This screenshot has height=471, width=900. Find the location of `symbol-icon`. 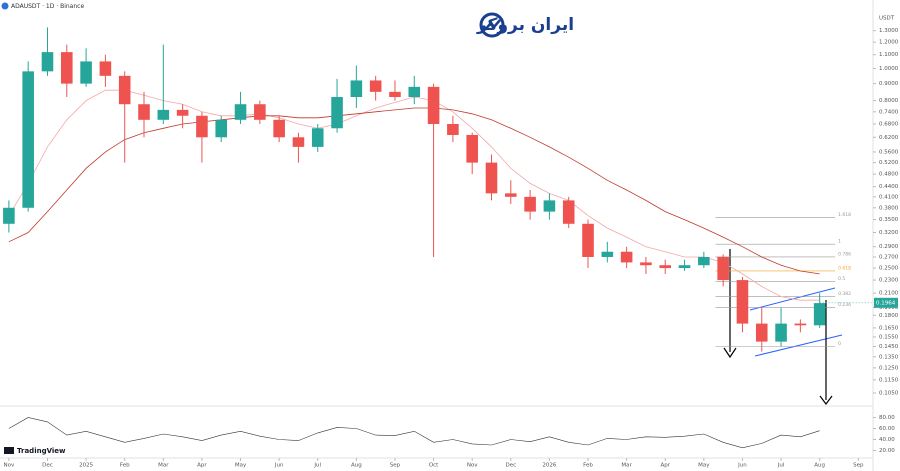

symbol-icon is located at coordinates (5, 6).